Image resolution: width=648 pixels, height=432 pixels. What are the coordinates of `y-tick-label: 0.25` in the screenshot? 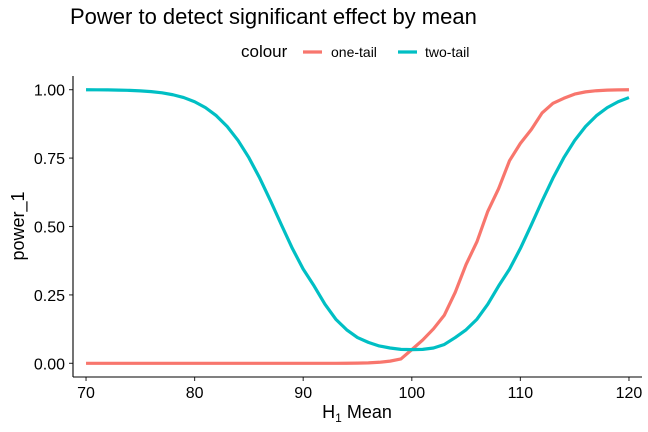 It's located at (49, 296).